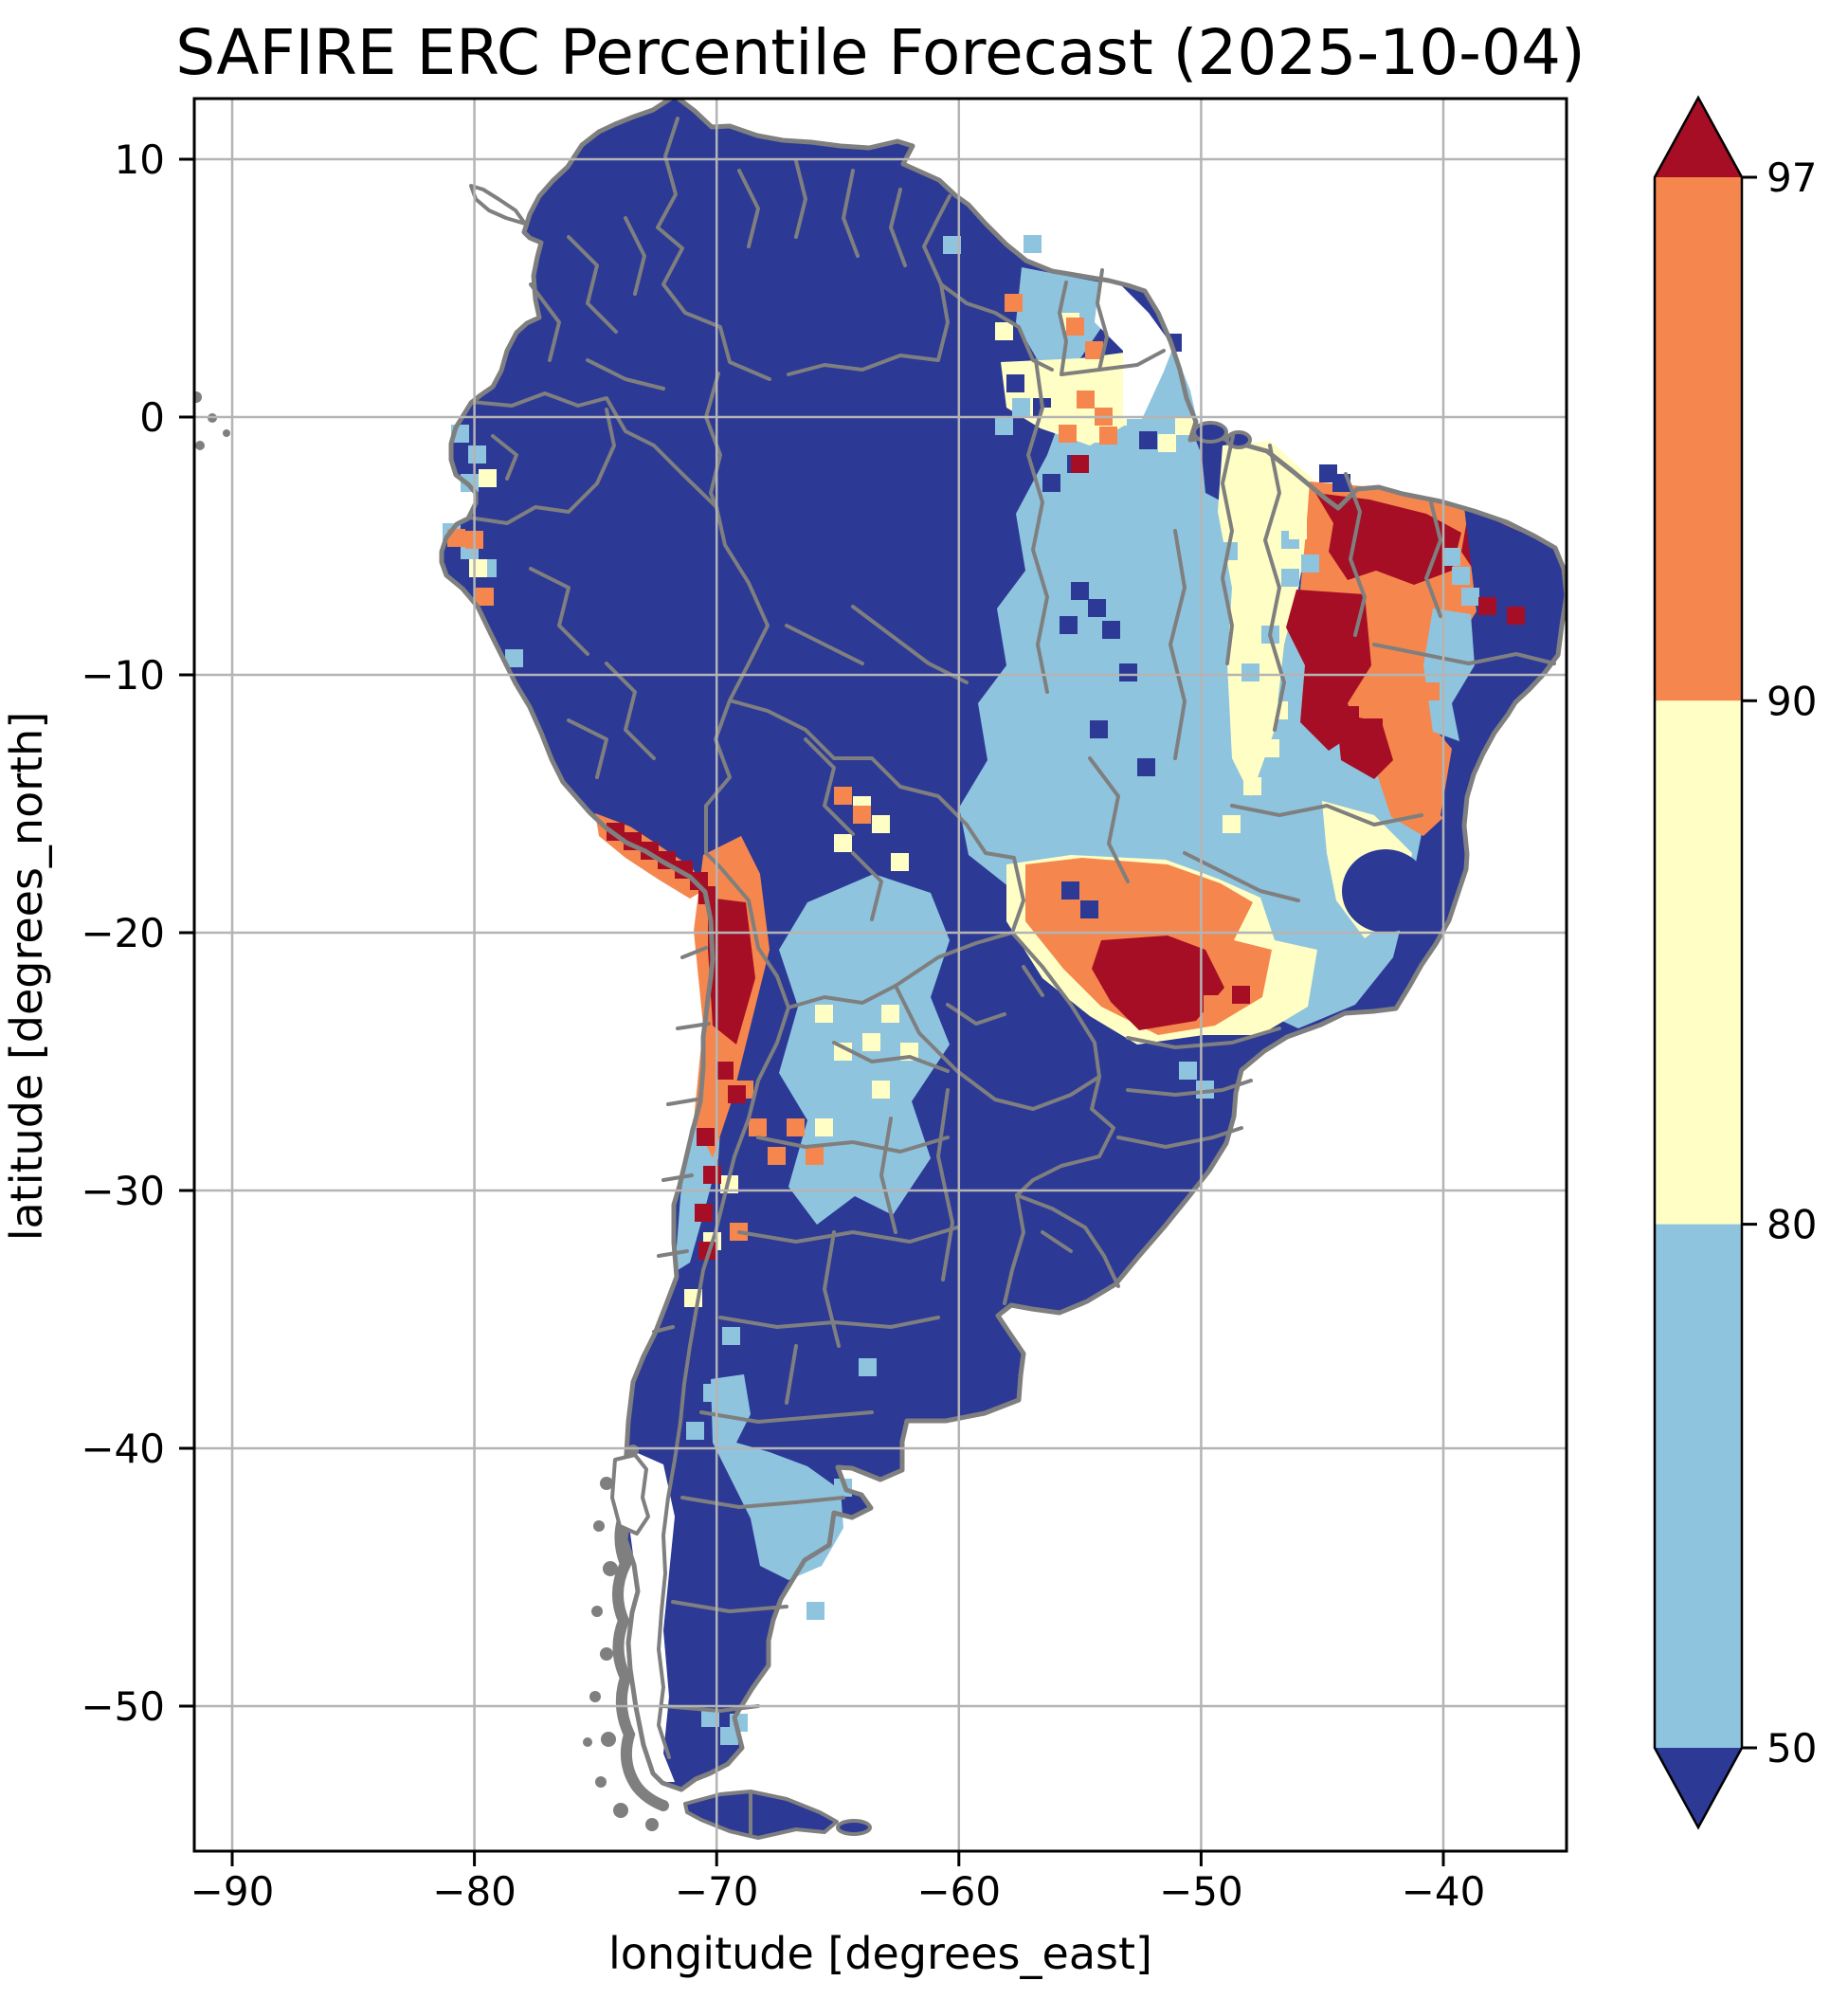  What do you see at coordinates (140, 160) in the screenshot?
I see `y-tick-label: 10` at bounding box center [140, 160].